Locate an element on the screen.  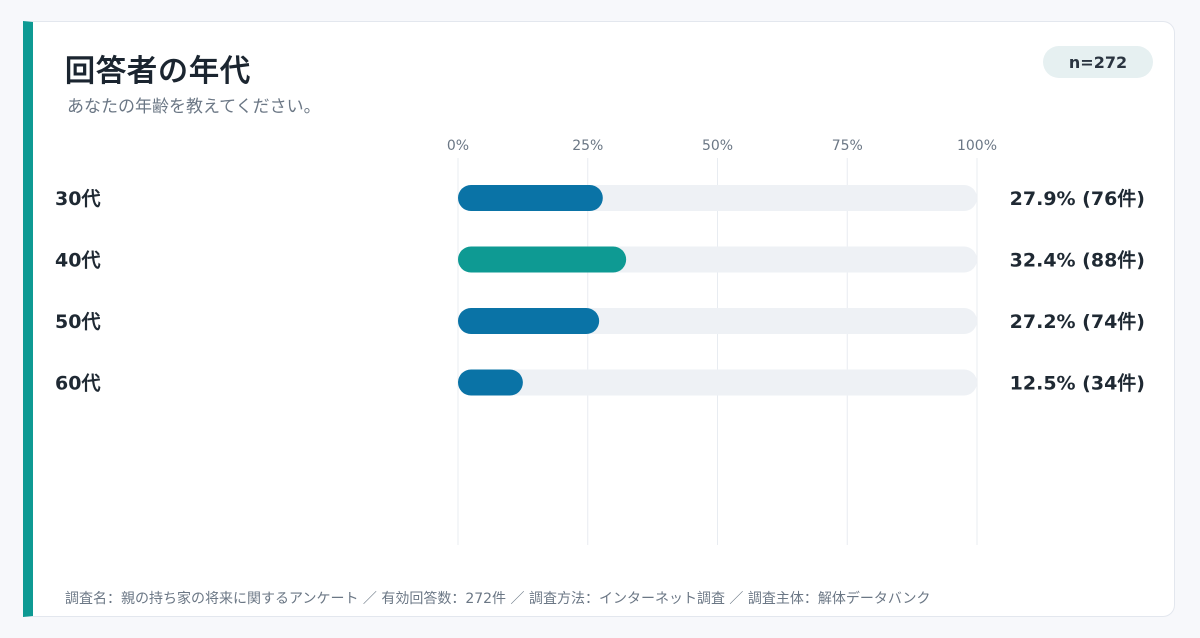
x-tick-label: 50% is located at coordinates (717, 146).